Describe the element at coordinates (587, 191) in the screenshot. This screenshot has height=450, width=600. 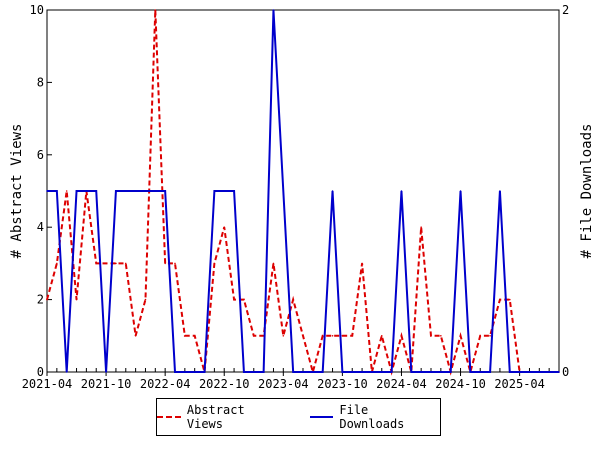
I see `y2-axis-label: # File Downloads` at that location.